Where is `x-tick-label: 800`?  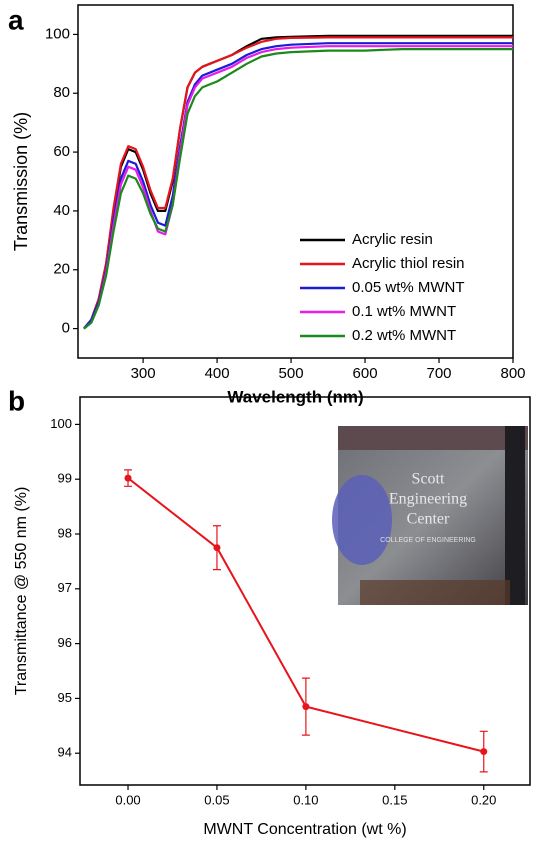
x-tick-label: 800 is located at coordinates (512, 373).